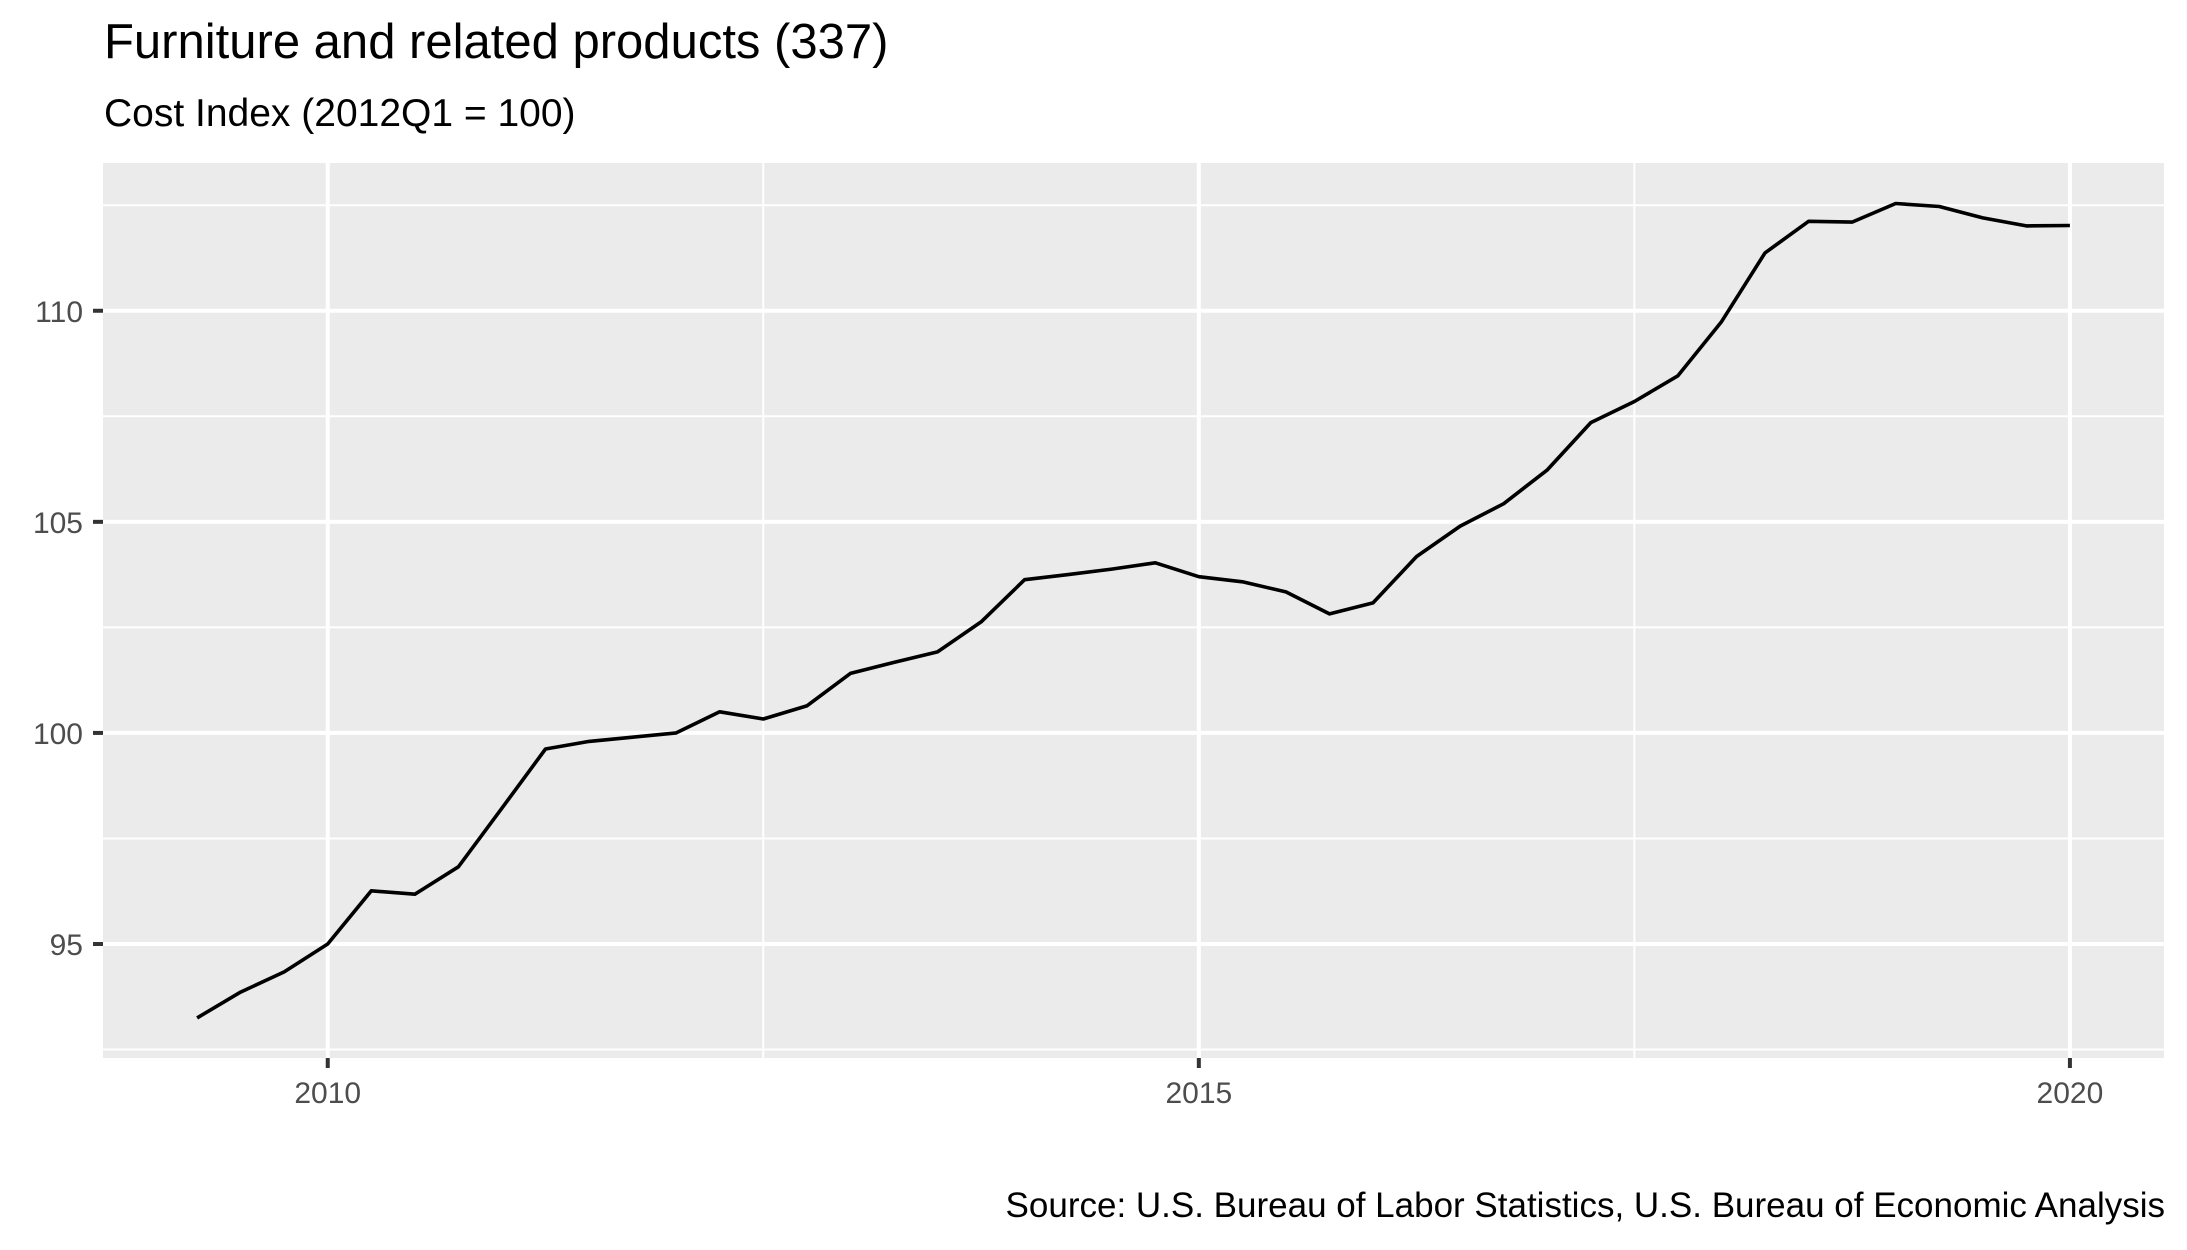 The height and width of the screenshot is (1250, 2187). What do you see at coordinates (66, 945) in the screenshot?
I see `y-tick-label: 95` at bounding box center [66, 945].